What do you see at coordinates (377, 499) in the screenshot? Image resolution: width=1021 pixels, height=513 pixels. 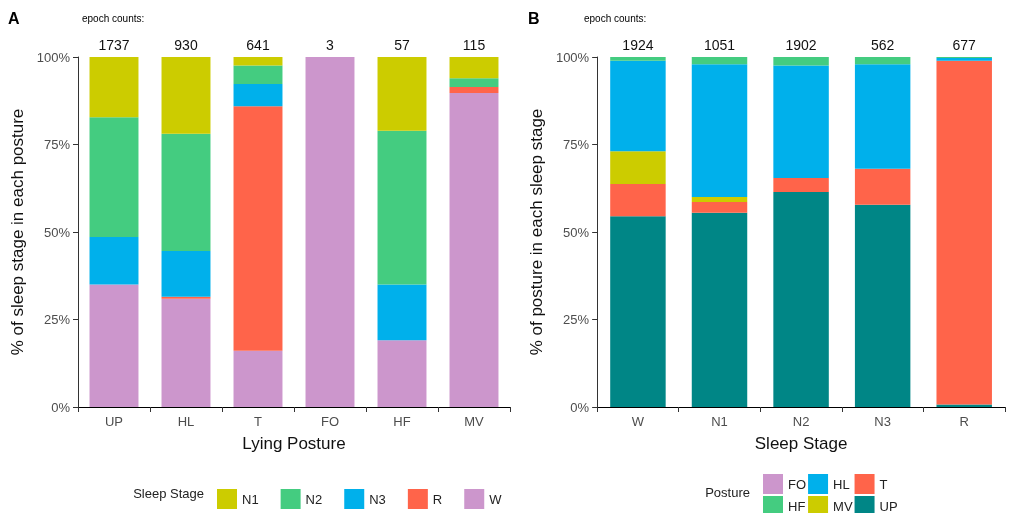 I see `legend-label: N3` at bounding box center [377, 499].